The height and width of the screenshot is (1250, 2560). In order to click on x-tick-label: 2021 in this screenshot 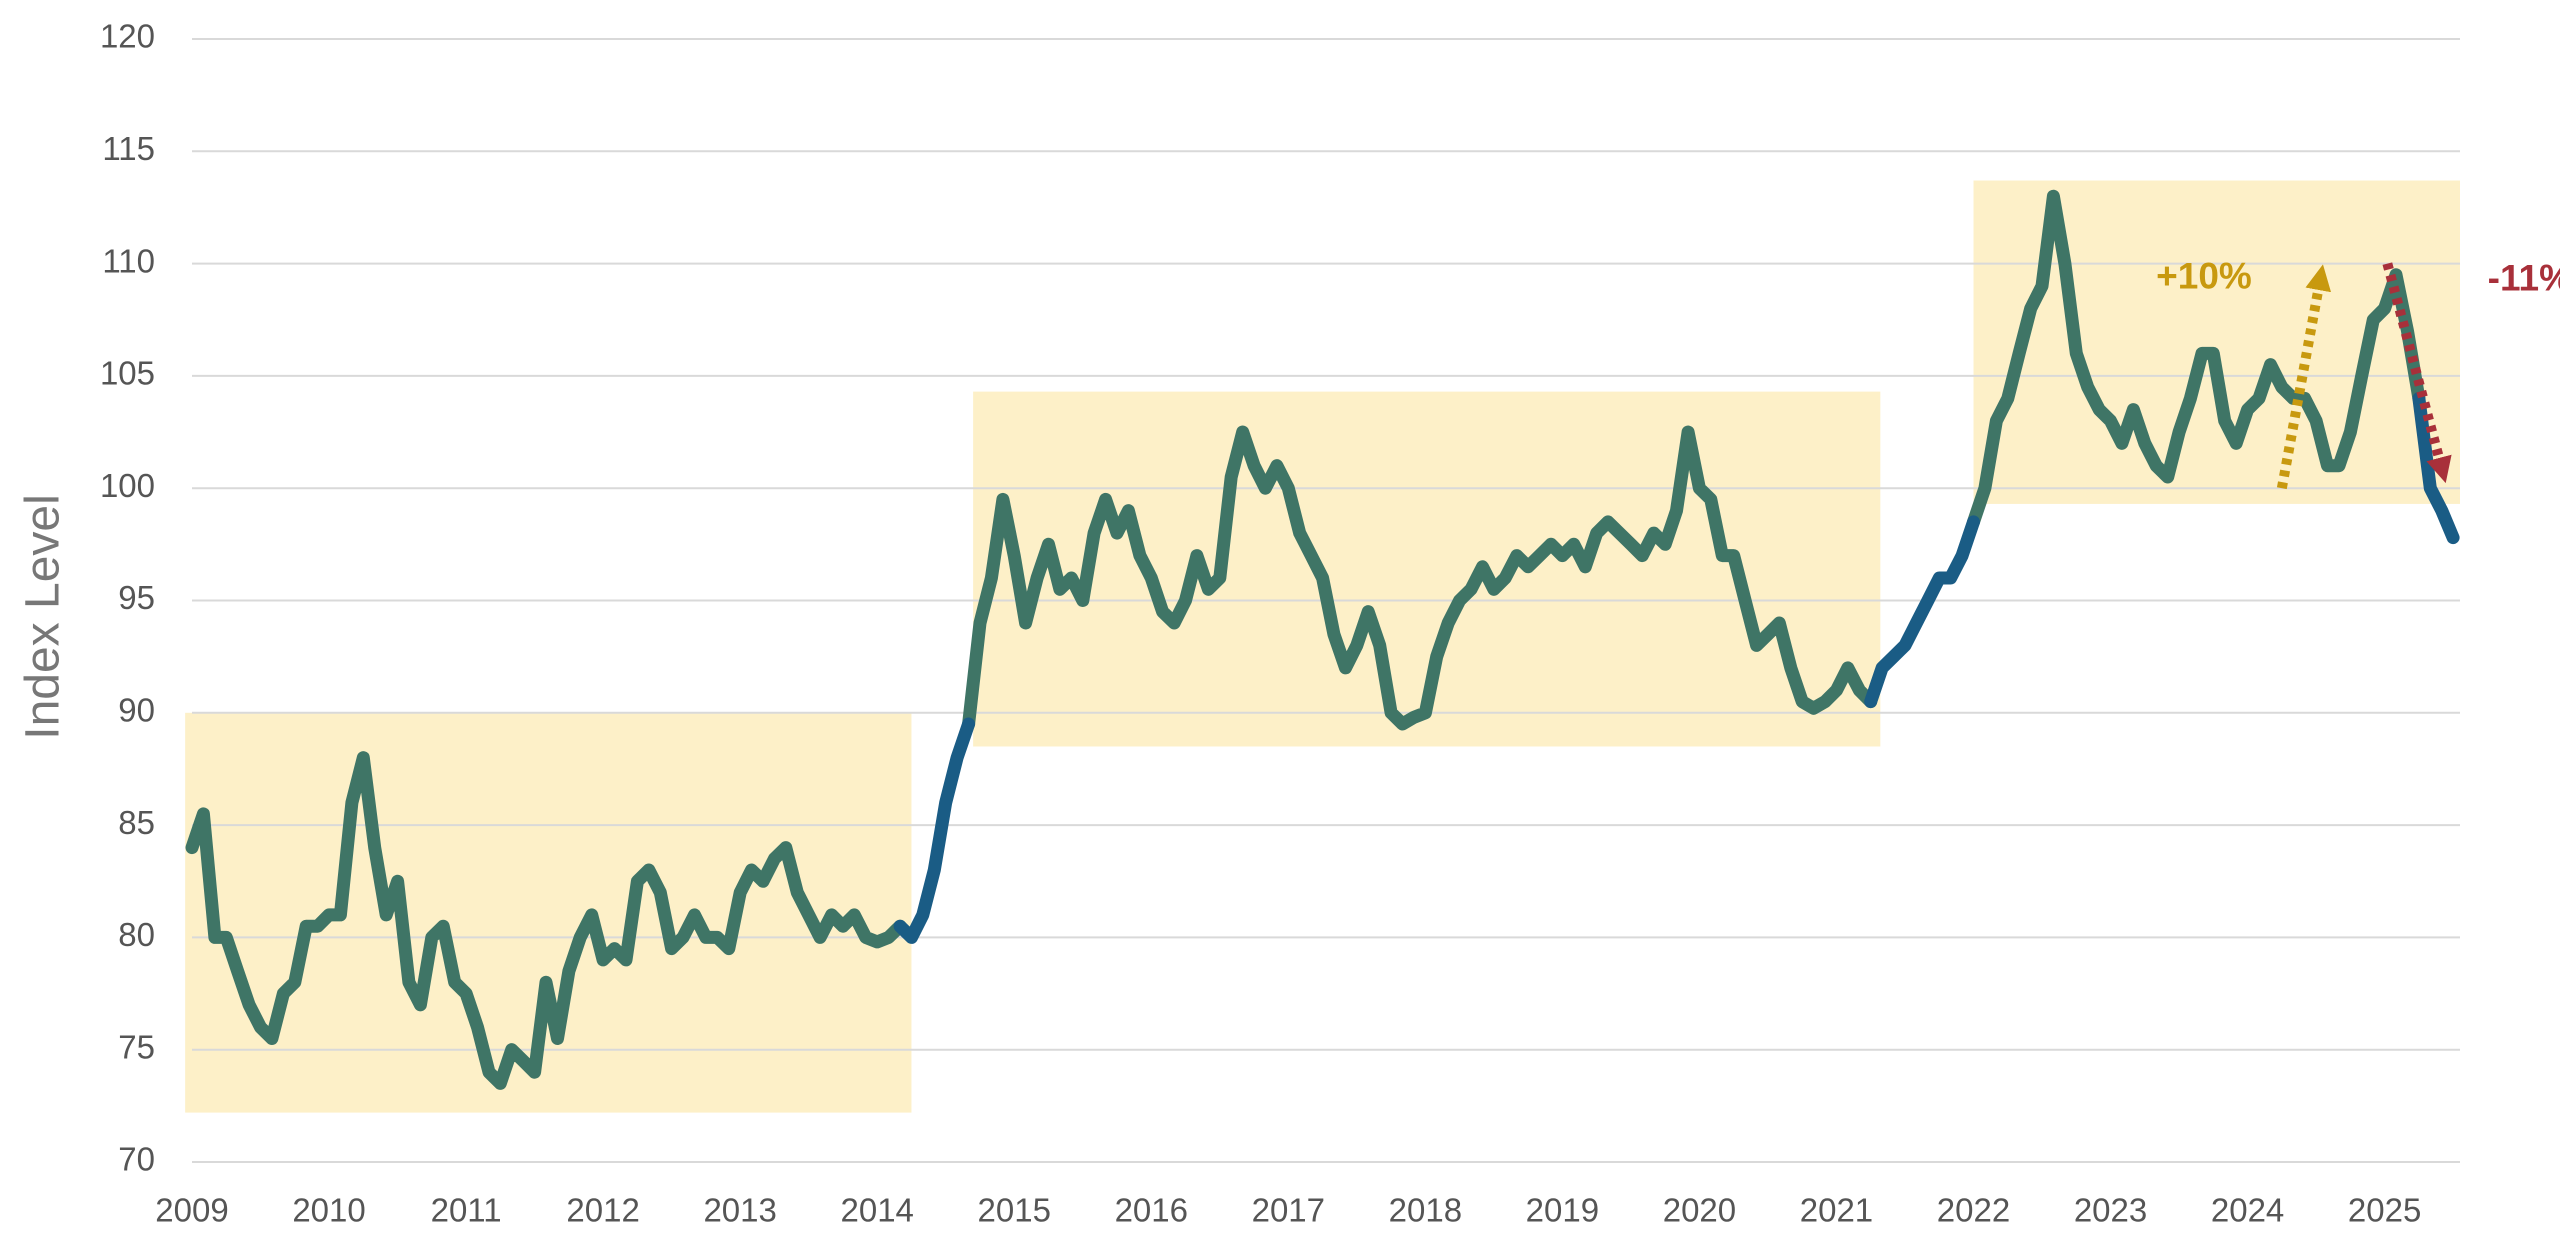, I will do `click(1836, 1210)`.